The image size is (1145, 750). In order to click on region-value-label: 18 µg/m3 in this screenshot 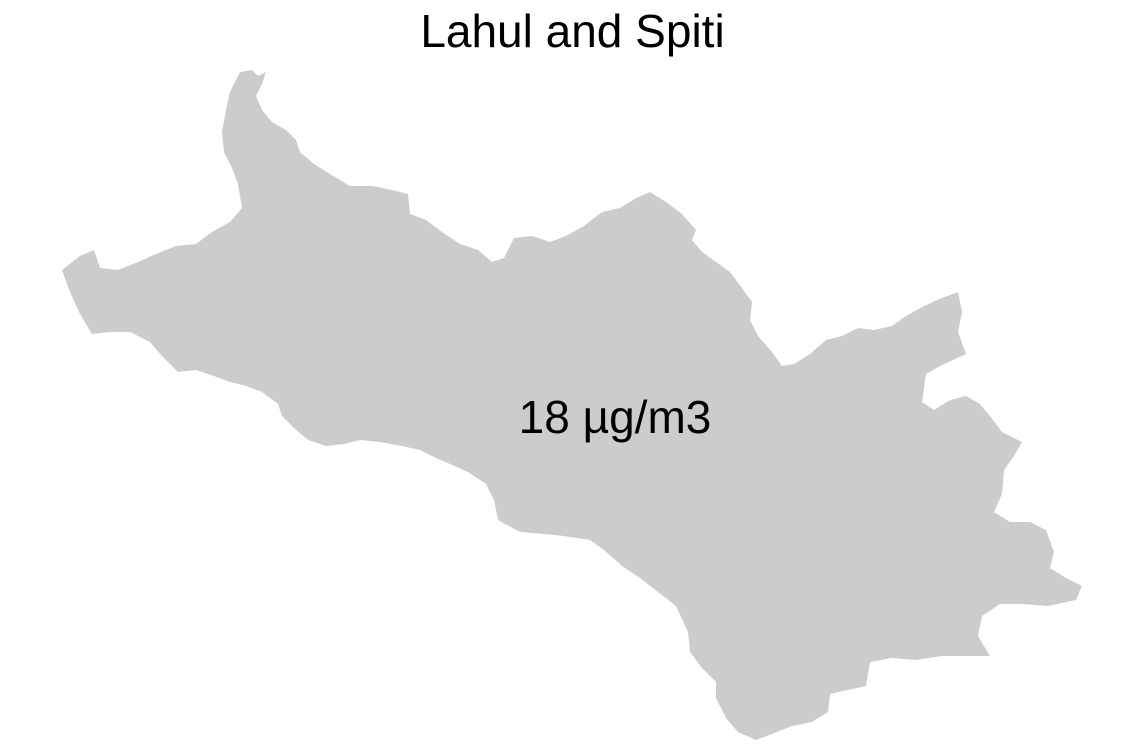, I will do `click(615, 417)`.